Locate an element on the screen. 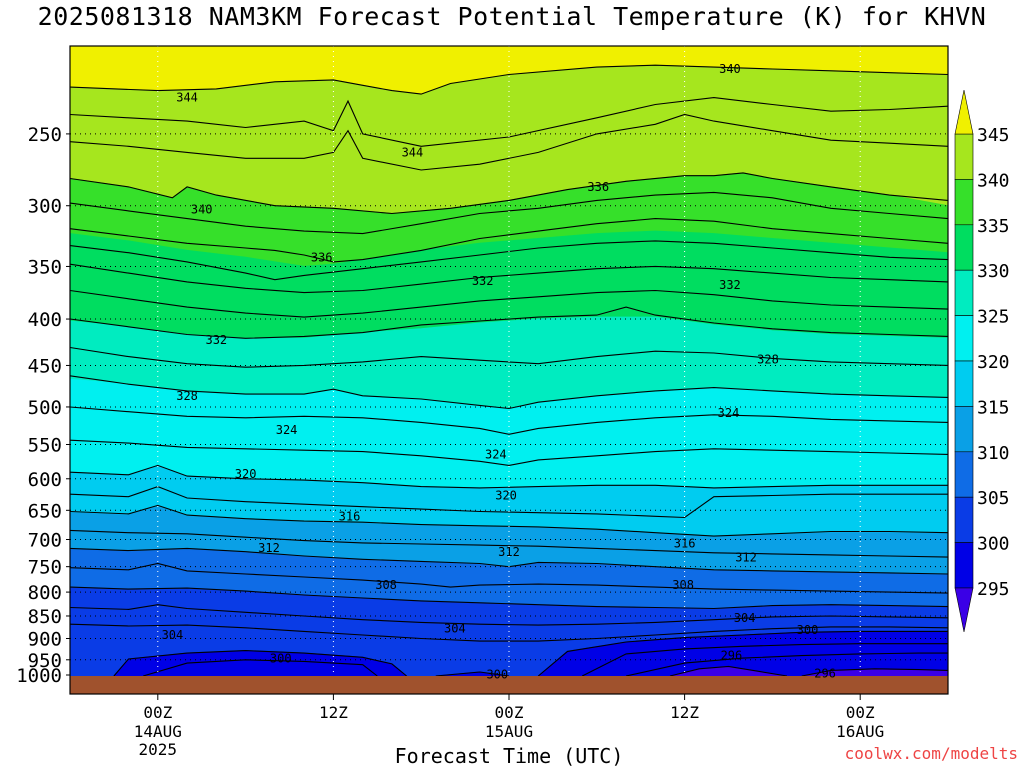  x-tick-date: 15AUG is located at coordinates (509, 731).